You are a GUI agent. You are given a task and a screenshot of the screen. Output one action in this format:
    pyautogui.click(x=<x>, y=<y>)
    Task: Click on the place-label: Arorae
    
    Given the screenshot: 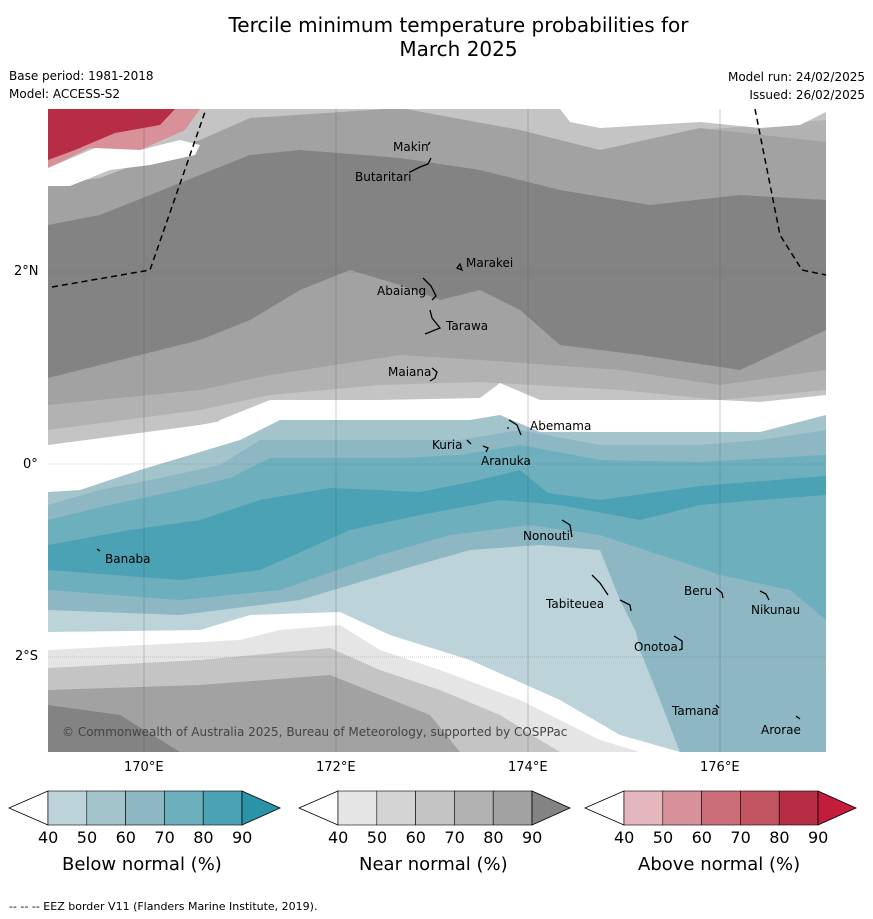 What is the action you would take?
    pyautogui.click(x=781, y=730)
    